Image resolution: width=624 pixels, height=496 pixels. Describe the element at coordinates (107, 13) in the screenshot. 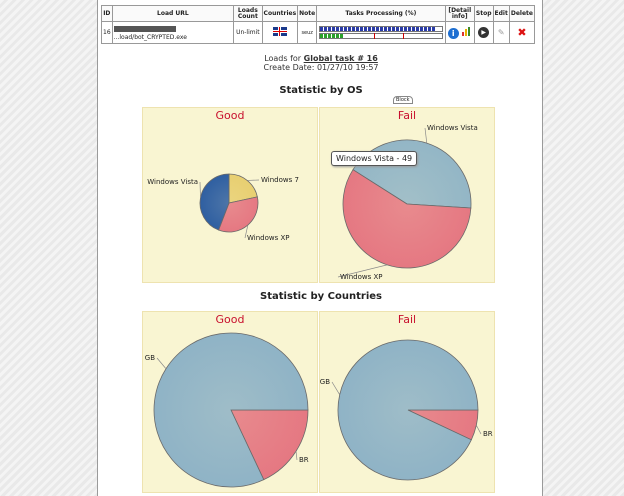

I see `col-id: ID` at that location.